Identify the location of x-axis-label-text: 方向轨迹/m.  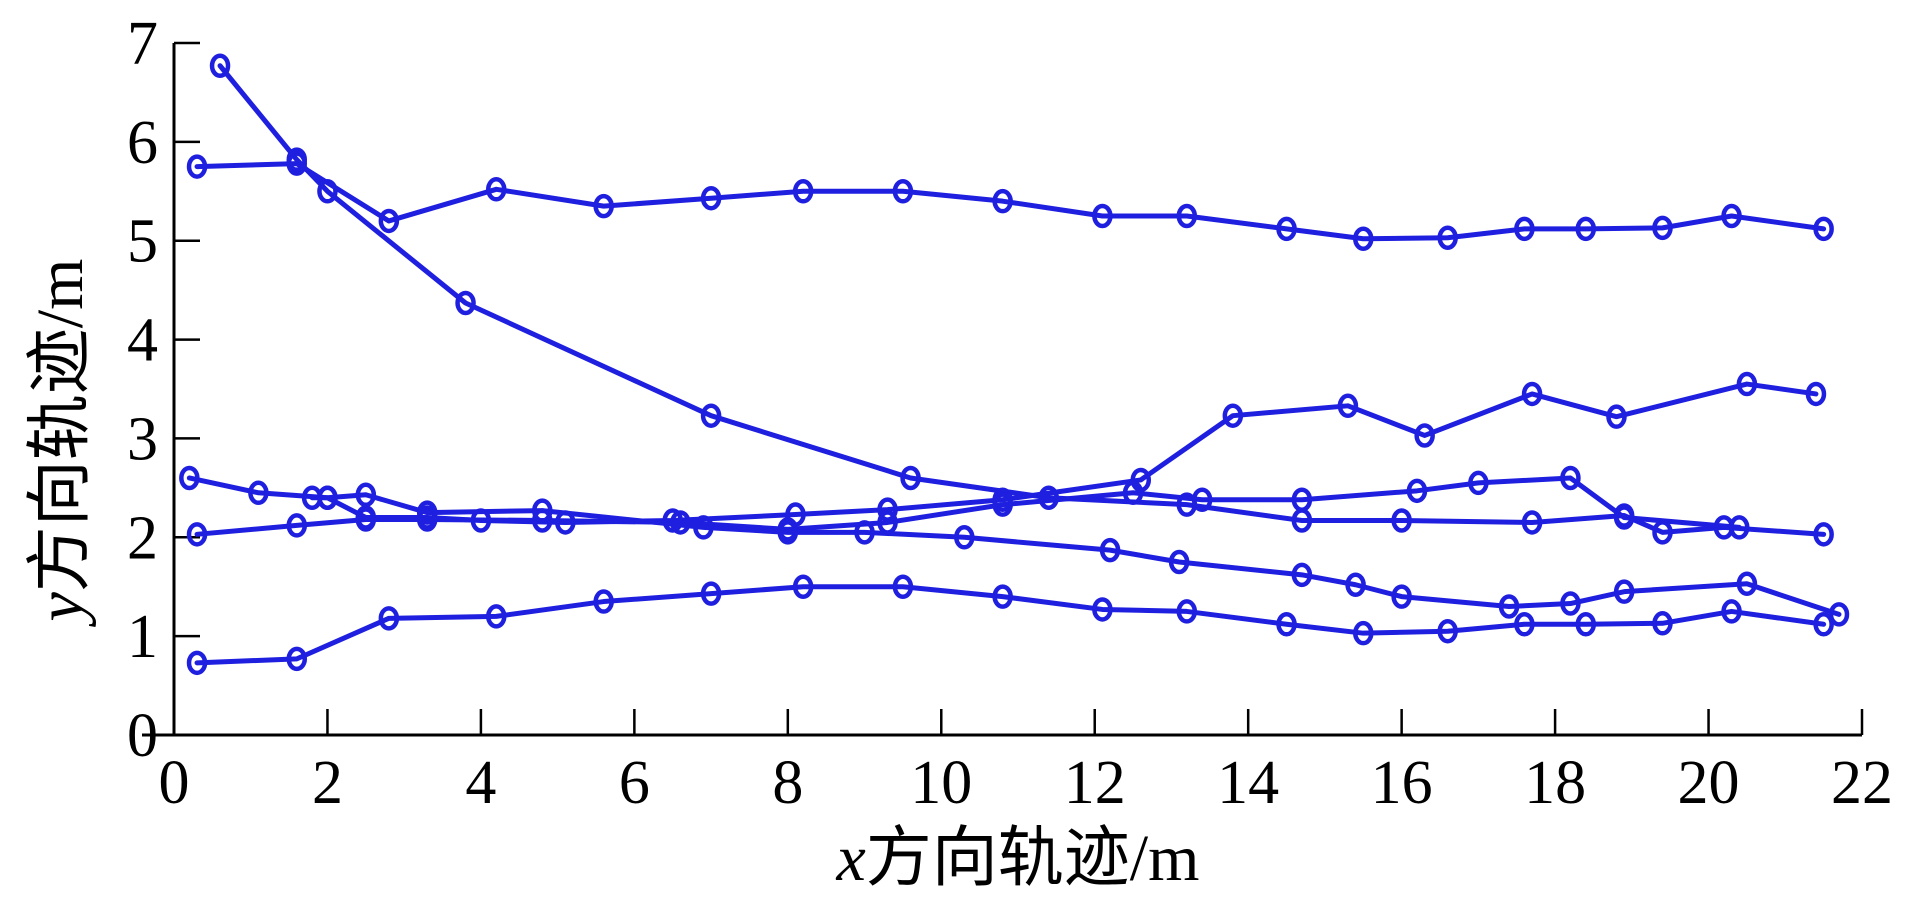
(1033, 858).